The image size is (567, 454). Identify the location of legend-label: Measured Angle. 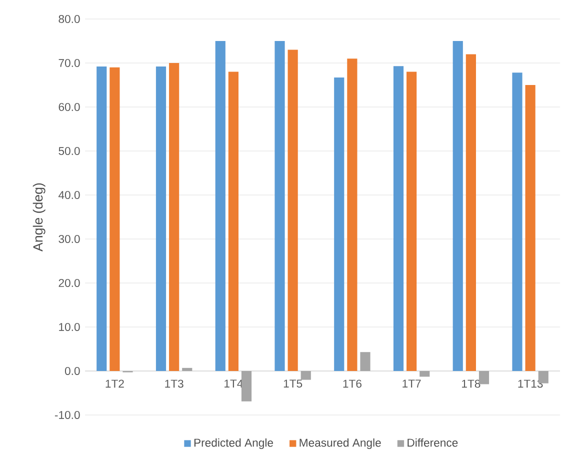
(340, 443).